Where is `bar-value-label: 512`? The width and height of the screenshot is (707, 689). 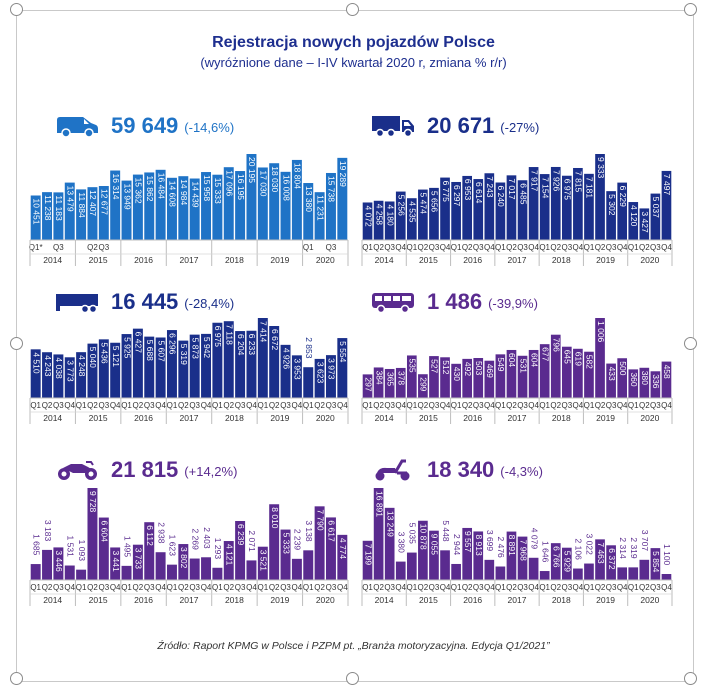
bar-value-label: 512 is located at coordinates (446, 367).